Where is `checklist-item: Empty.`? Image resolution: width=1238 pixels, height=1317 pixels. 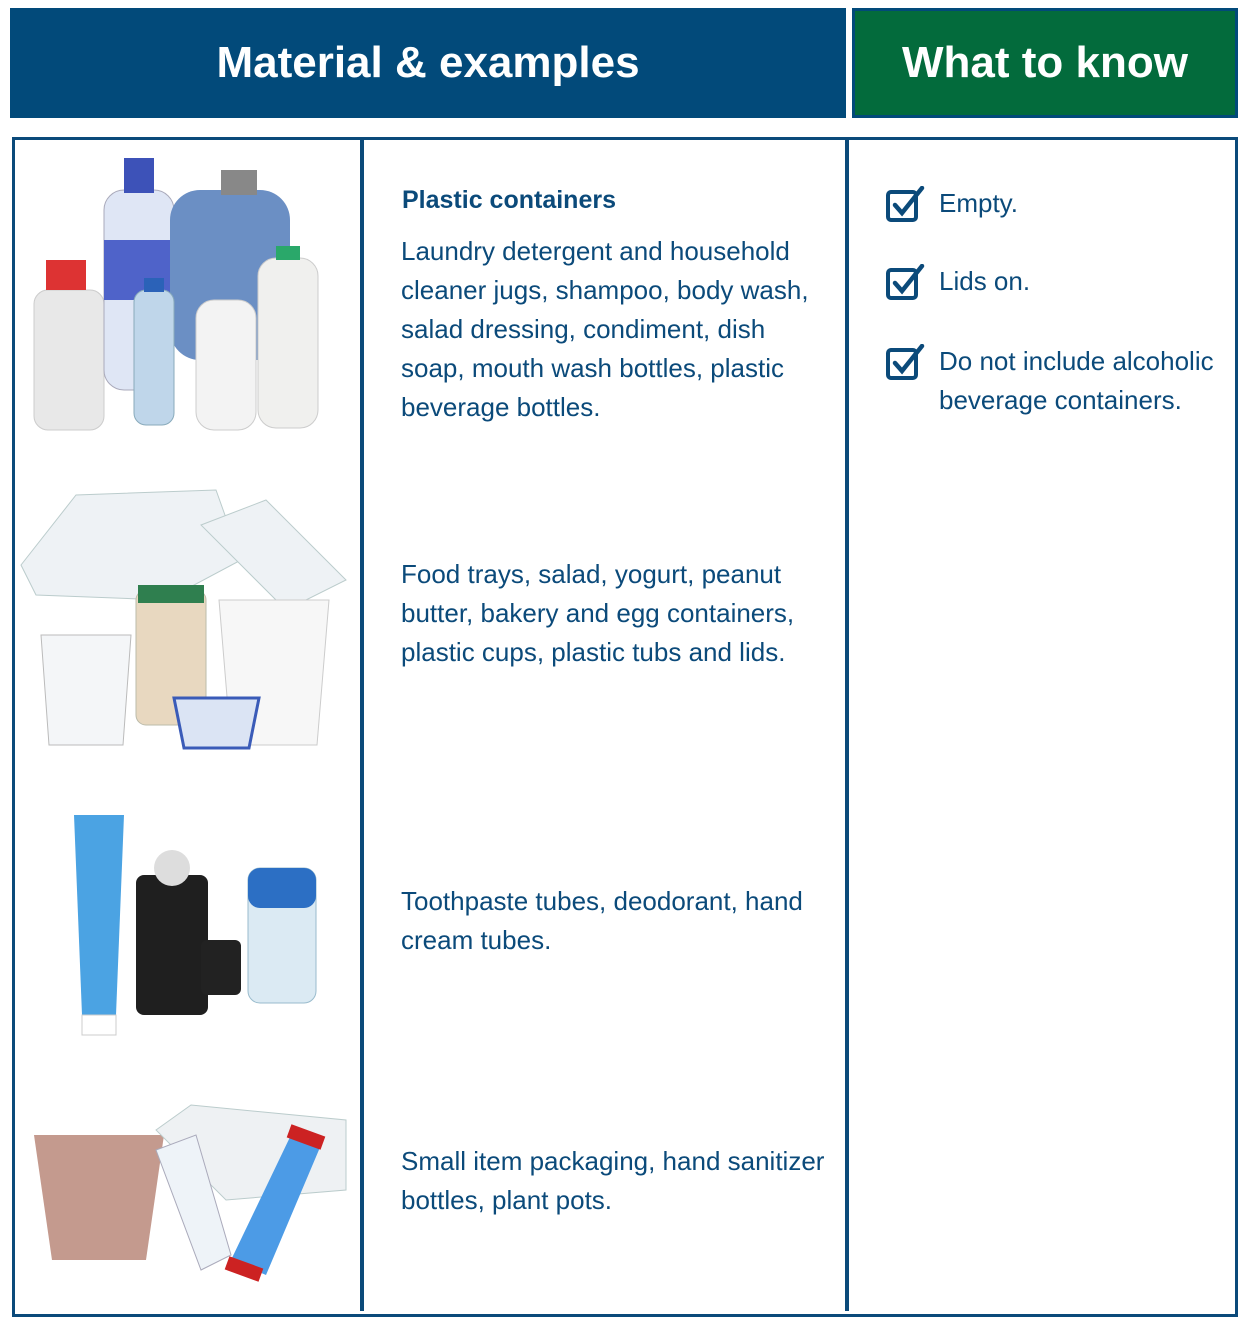 checklist-item: Empty. is located at coordinates (1056, 203).